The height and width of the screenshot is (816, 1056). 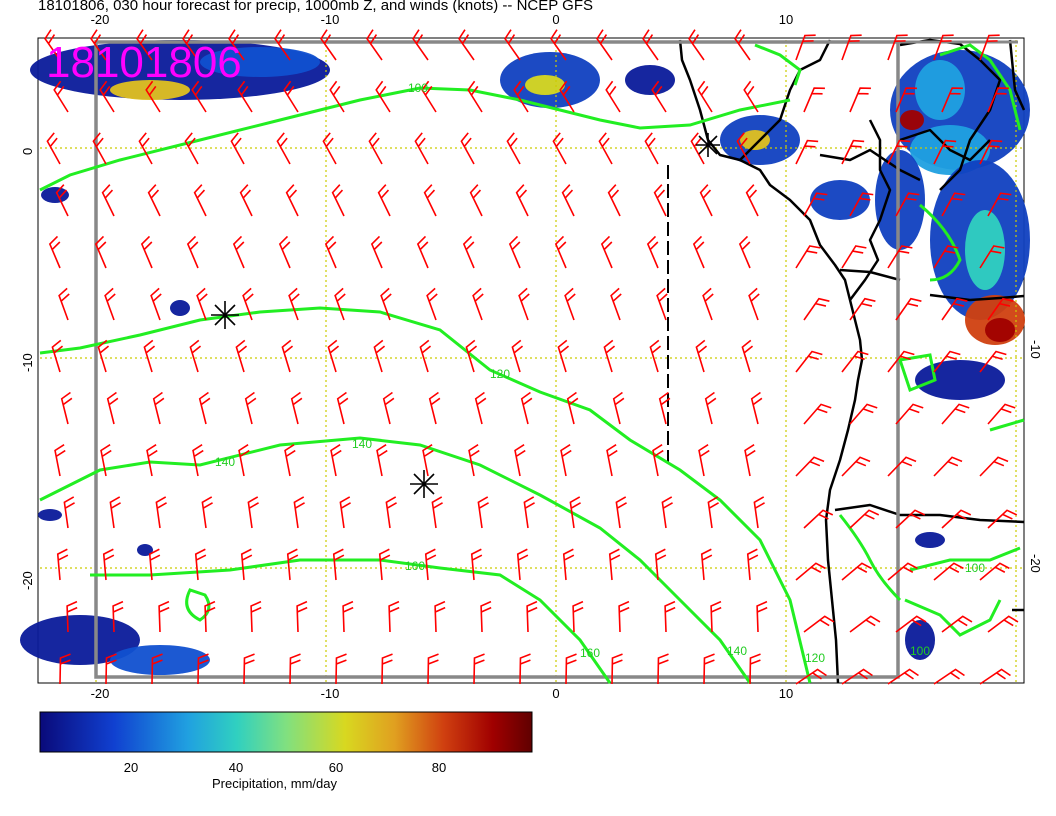 I want to click on contour-label: 100, so click(x=920, y=651).